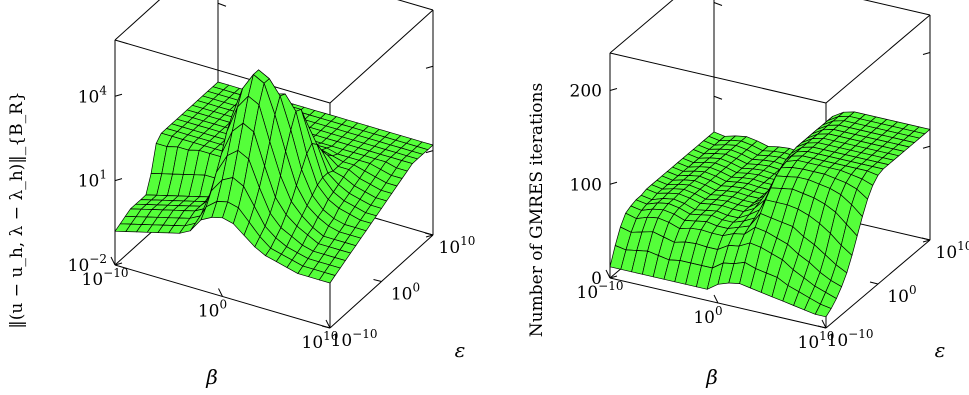  I want to click on z-tick-label: 10⁴, so click(93, 95).